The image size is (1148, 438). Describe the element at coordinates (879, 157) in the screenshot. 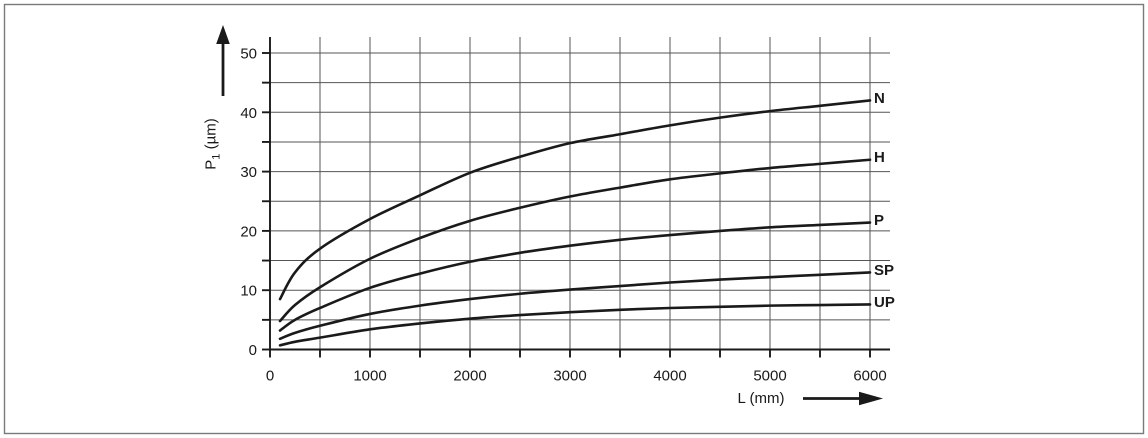

I see `curve-label-H: H` at that location.